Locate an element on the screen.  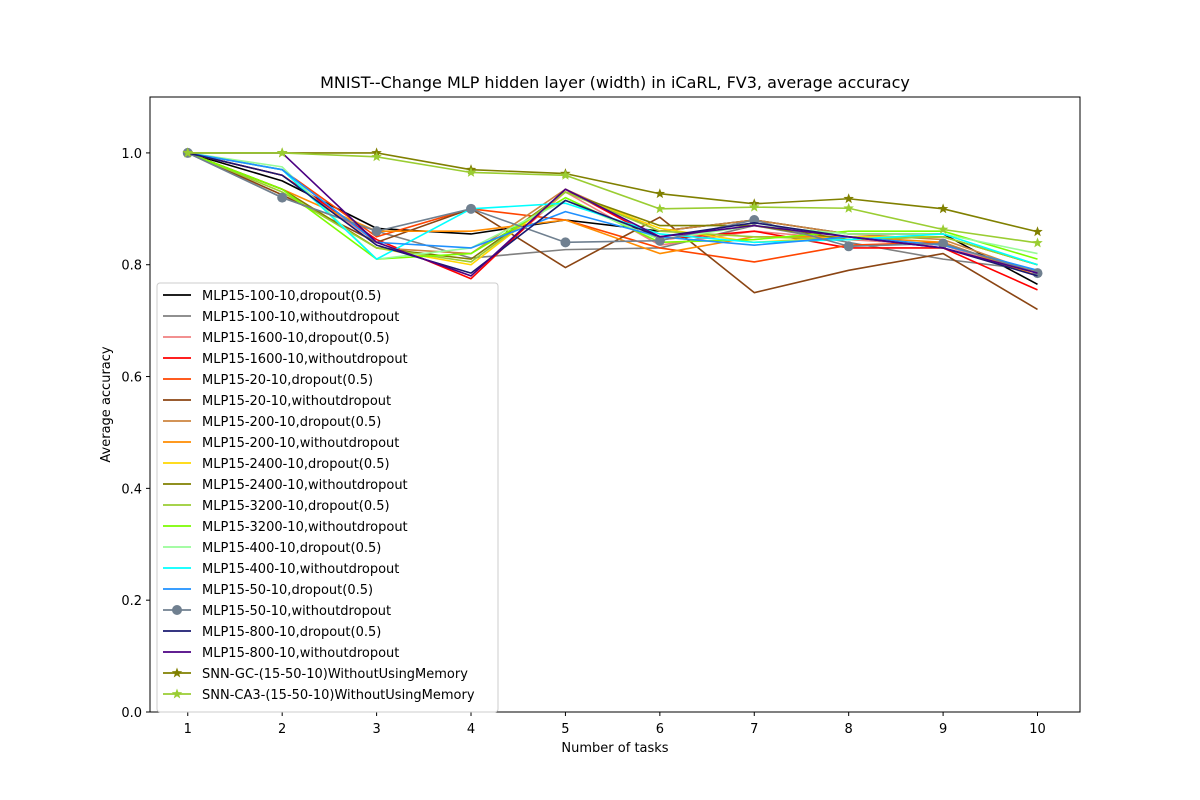
x-tick-label: 10 is located at coordinates (1037, 729).